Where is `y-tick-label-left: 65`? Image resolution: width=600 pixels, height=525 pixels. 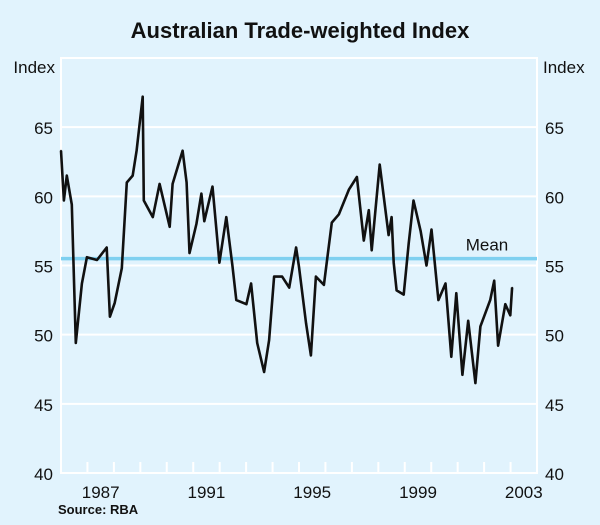
y-tick-label-left: 65 is located at coordinates (43, 128).